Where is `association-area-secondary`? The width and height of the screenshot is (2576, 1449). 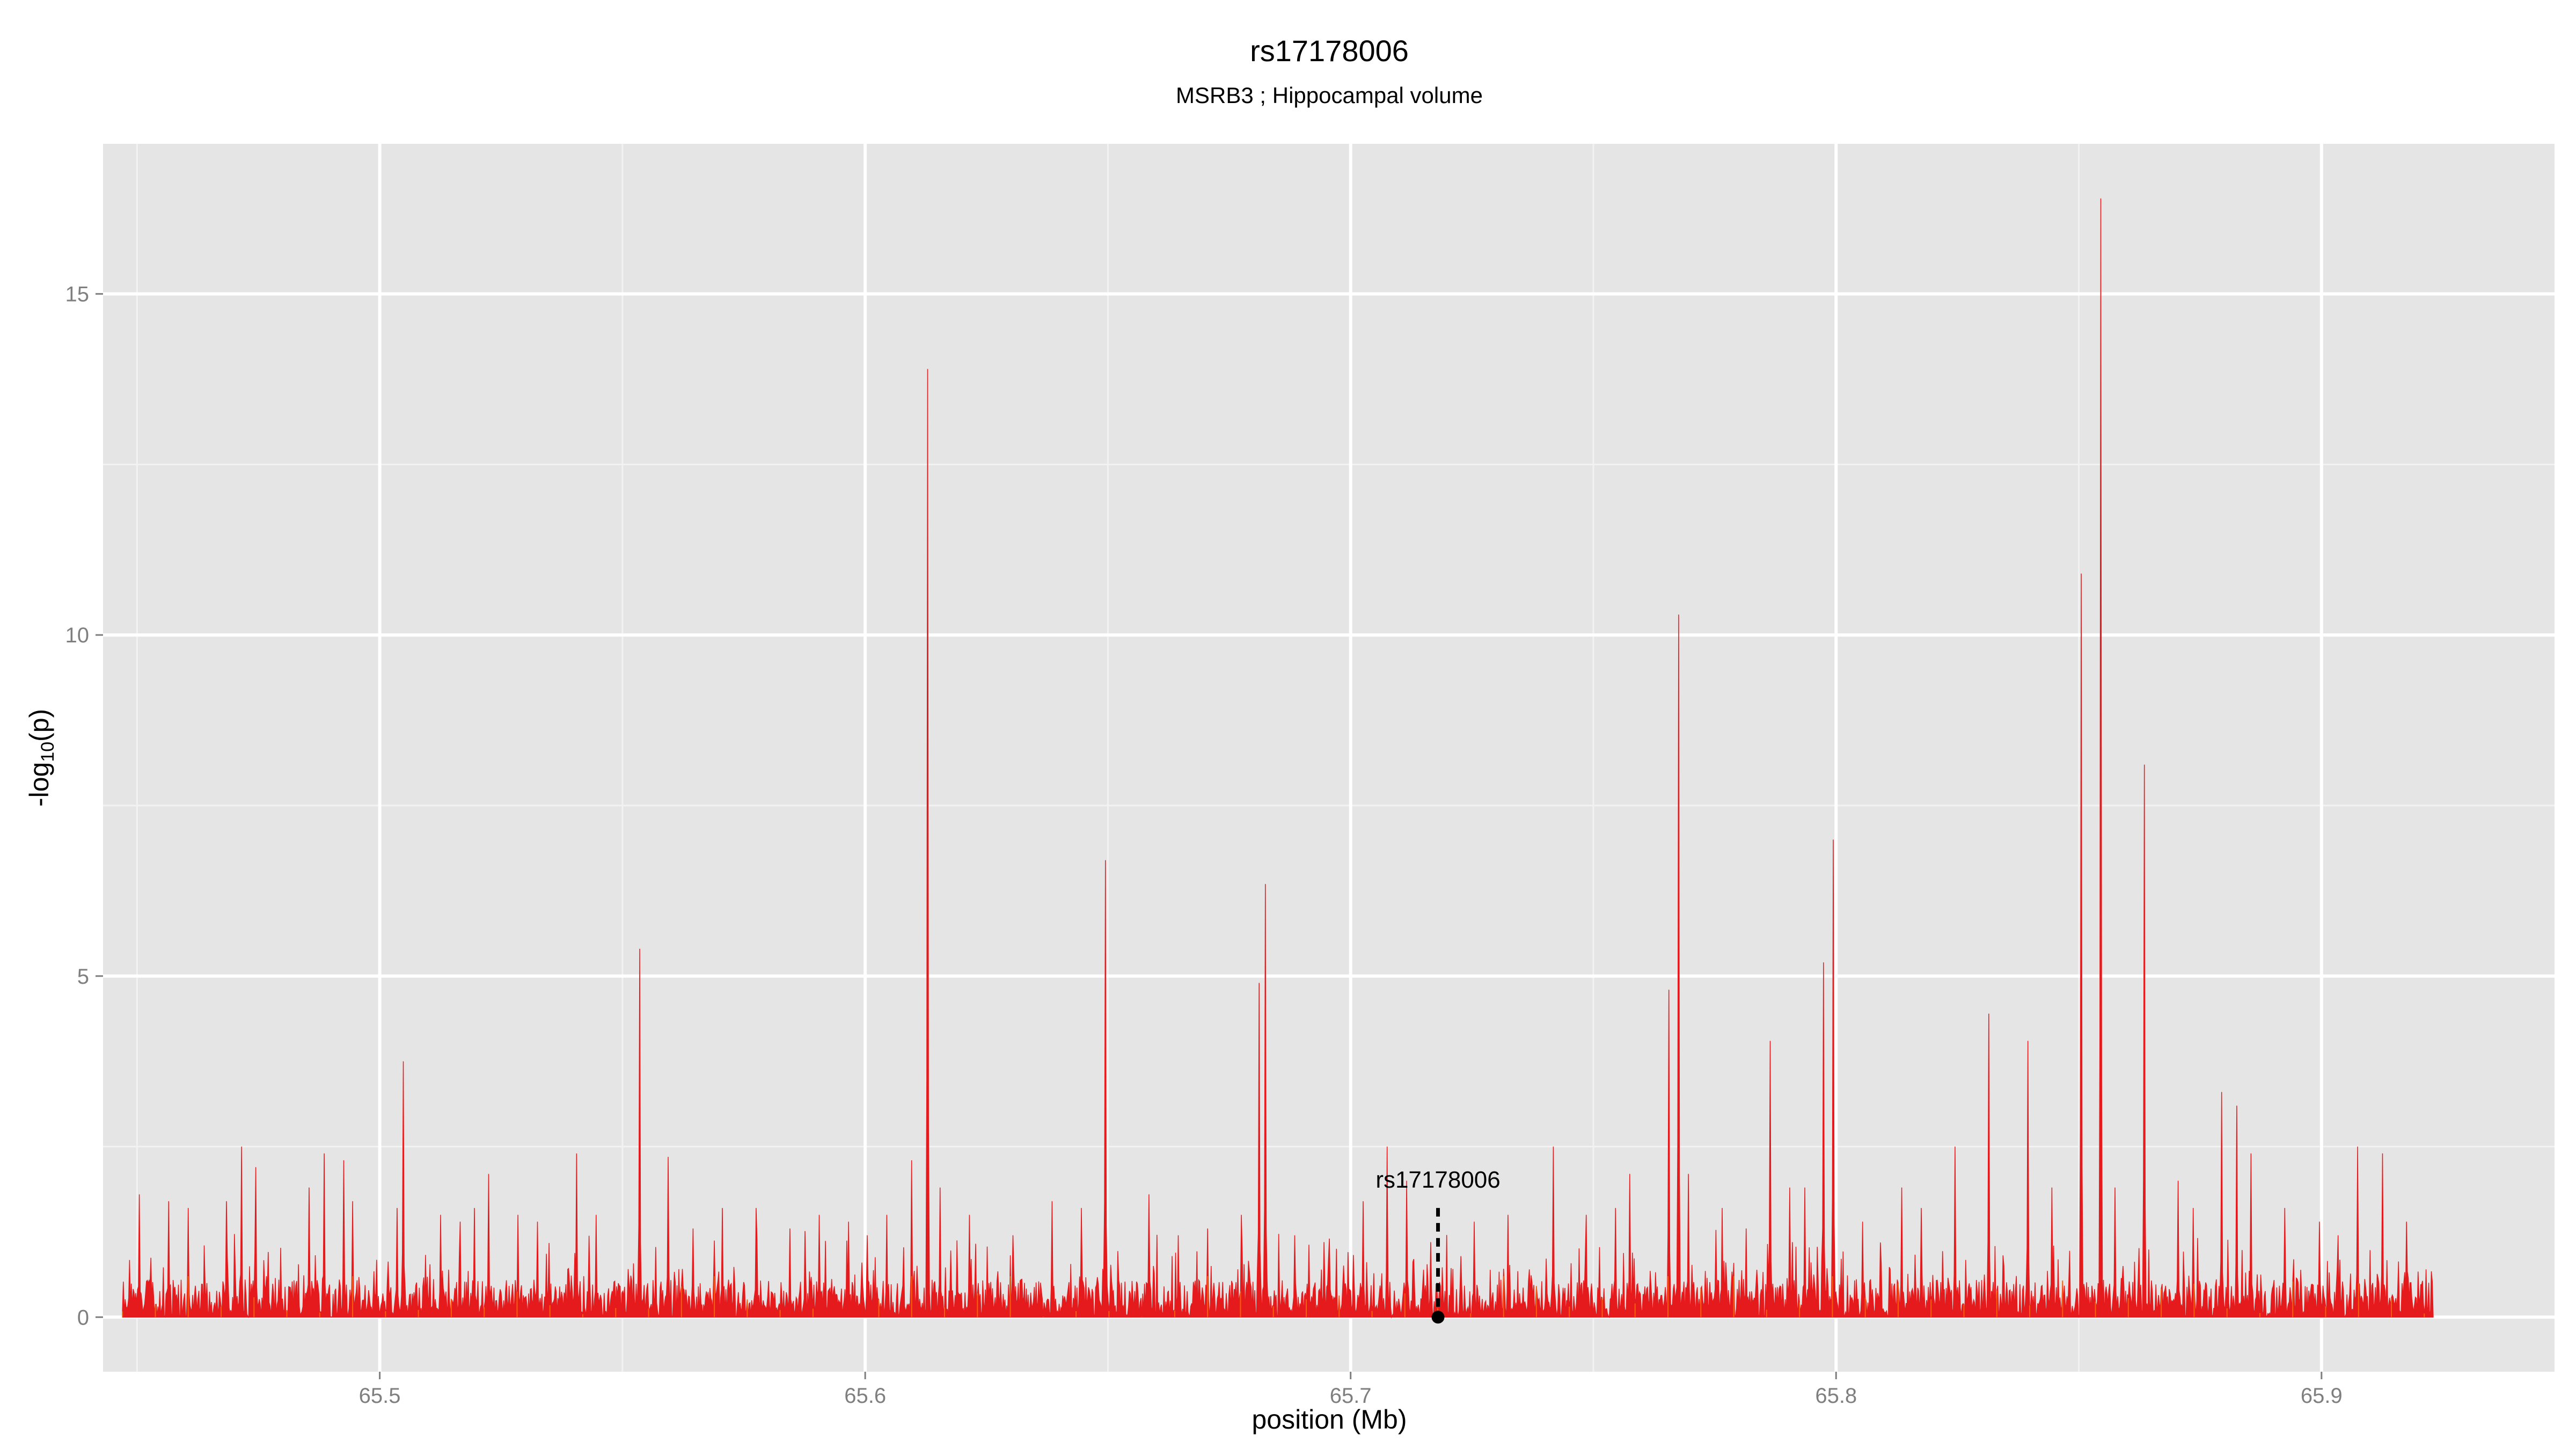
association-area-secondary is located at coordinates (1273, 1297).